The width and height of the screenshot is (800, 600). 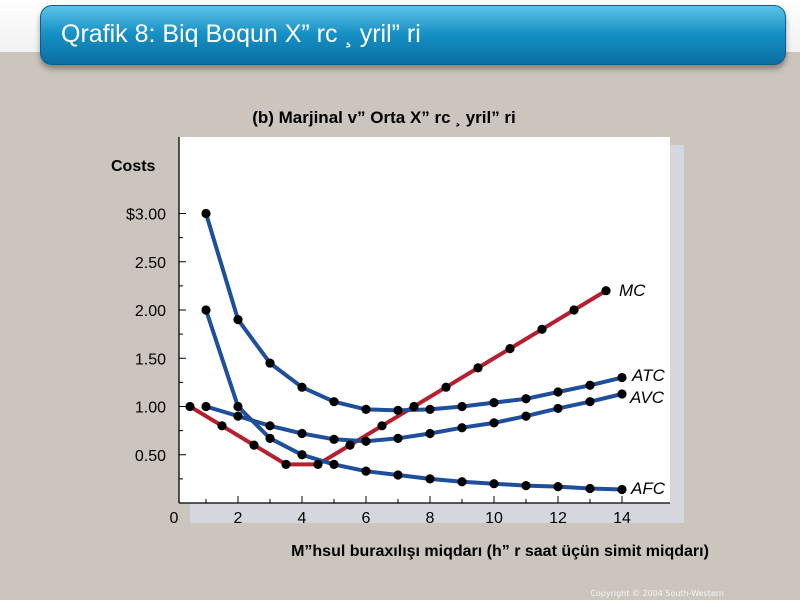 I want to click on y-tick-label: 2.50, so click(x=150, y=263).